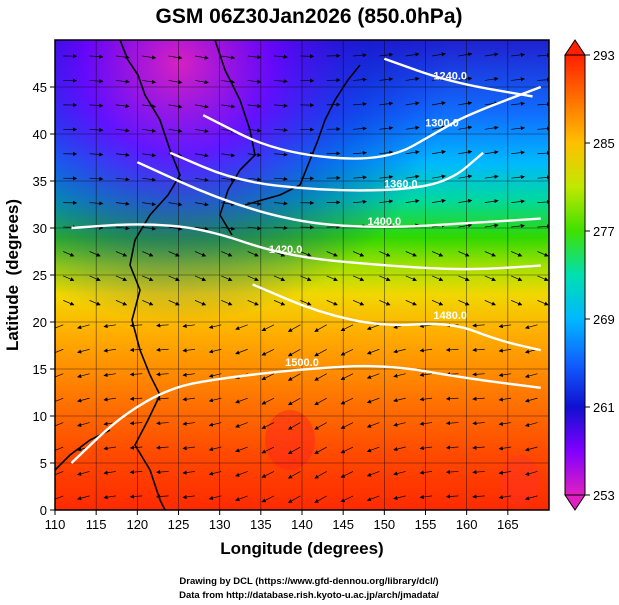  What do you see at coordinates (575, 275) in the screenshot?
I see `colorbar-body` at bounding box center [575, 275].